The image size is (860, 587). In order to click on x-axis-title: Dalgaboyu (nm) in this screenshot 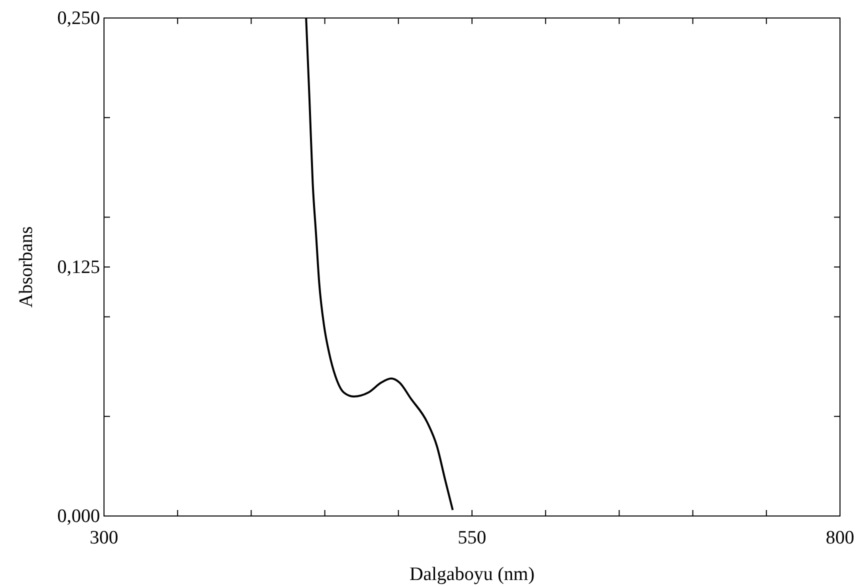, I will do `click(472, 574)`.